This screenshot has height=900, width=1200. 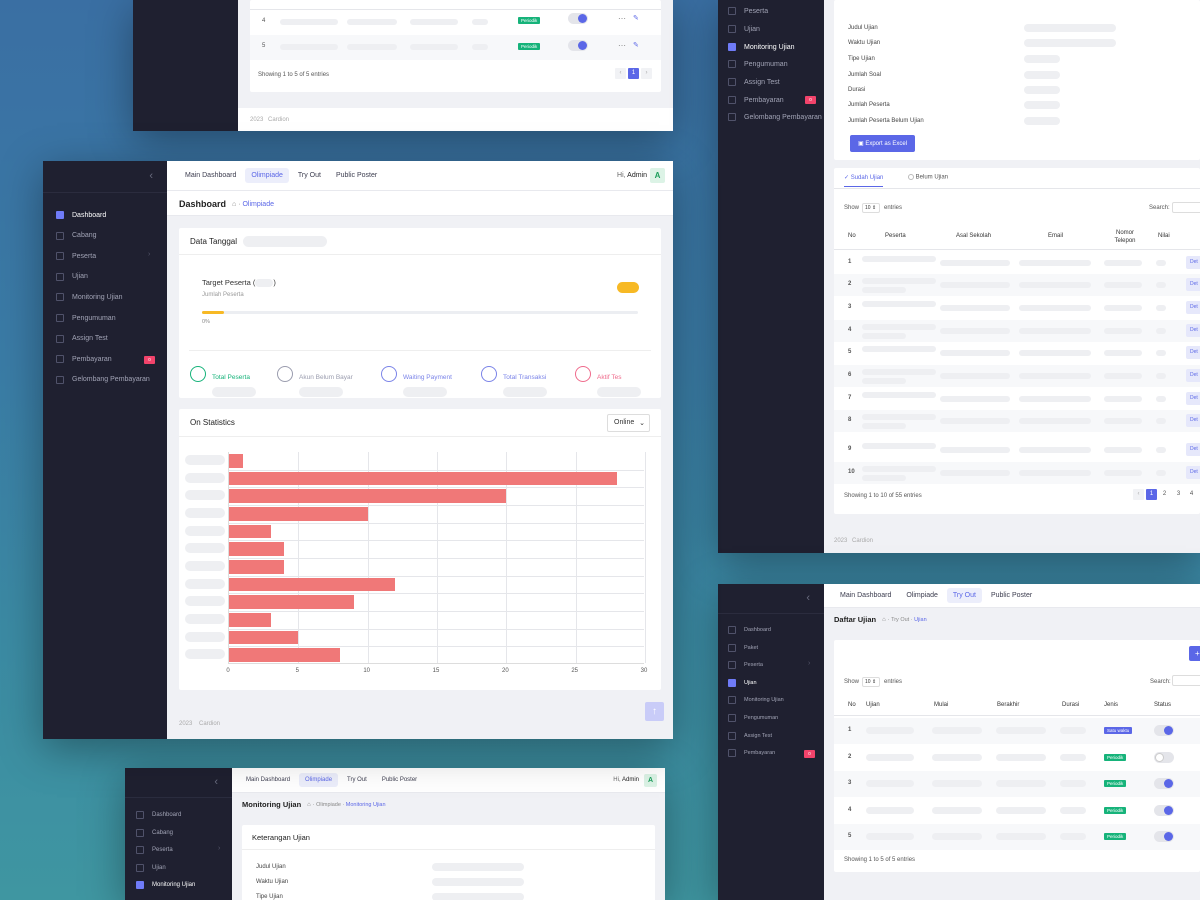 I want to click on avatar: A, so click(x=650, y=780).